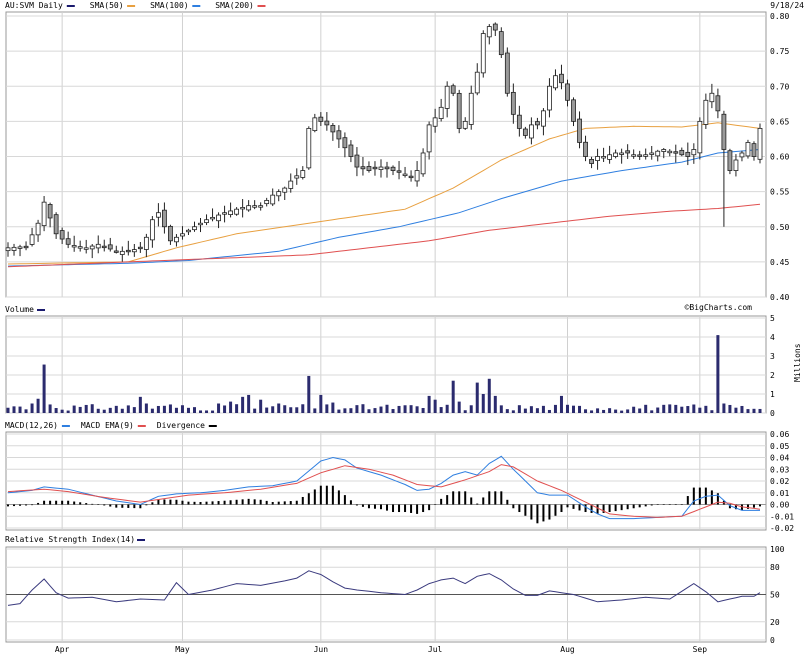 The width and height of the screenshot is (808, 659). Describe the element at coordinates (787, 5) in the screenshot. I see `chart-date: 9/18/24` at that location.